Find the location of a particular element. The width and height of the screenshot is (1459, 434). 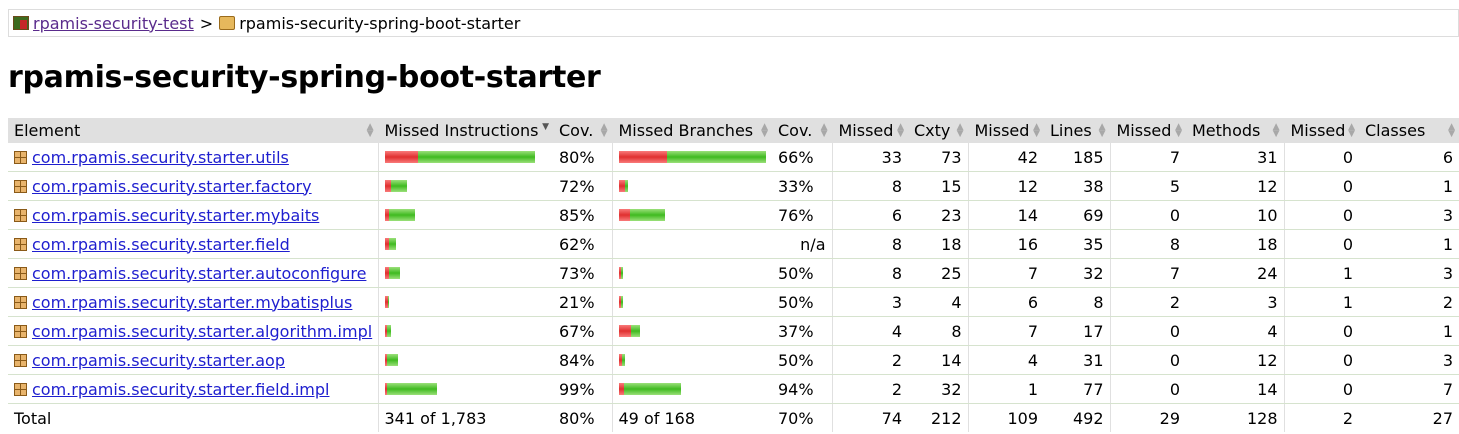

branch-coverage: 33% is located at coordinates (802, 186).